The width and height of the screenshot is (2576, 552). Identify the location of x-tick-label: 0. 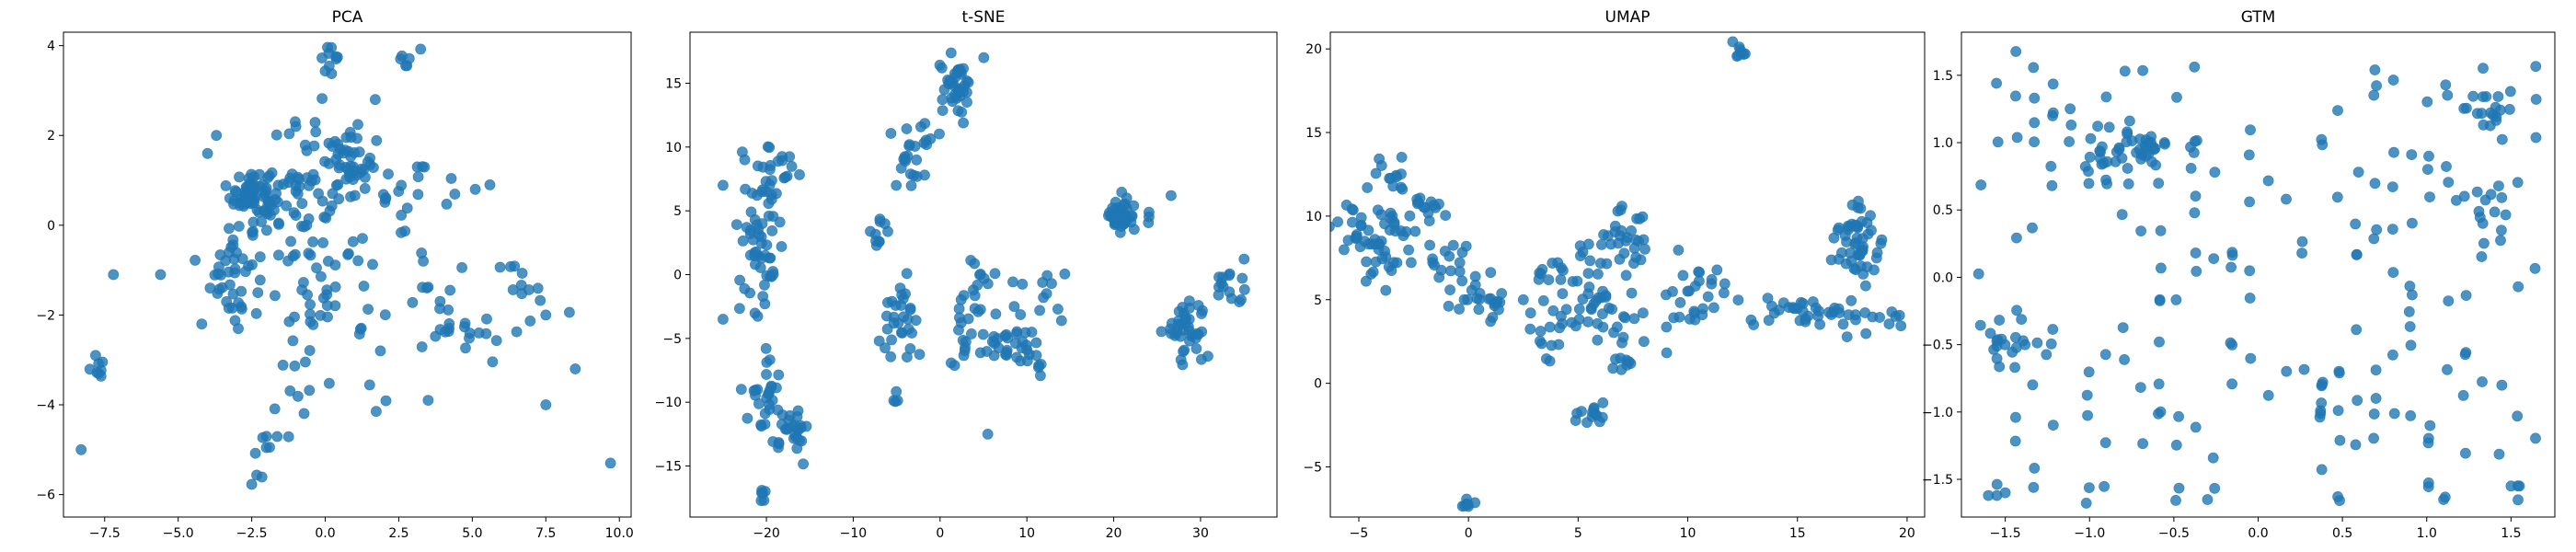
(1469, 533).